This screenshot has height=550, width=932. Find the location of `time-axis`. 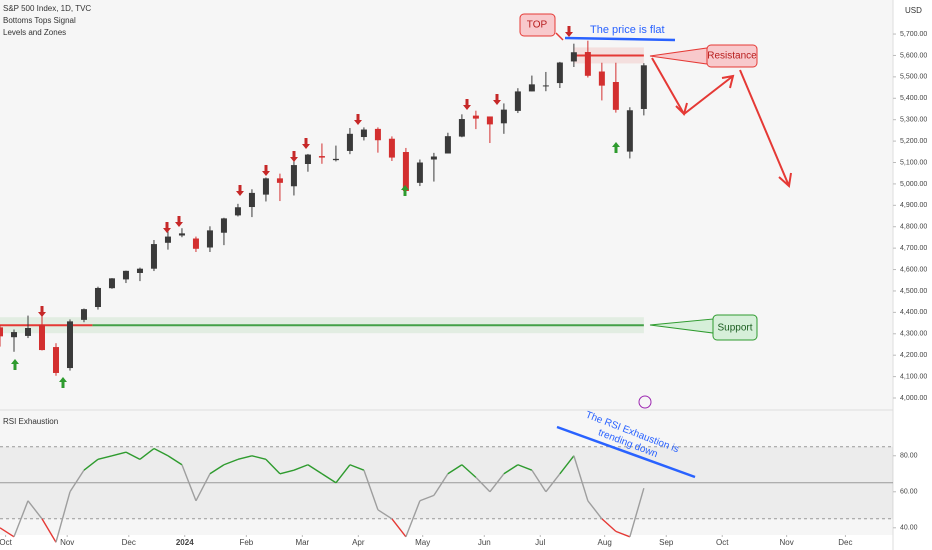

time-axis is located at coordinates (446, 542).